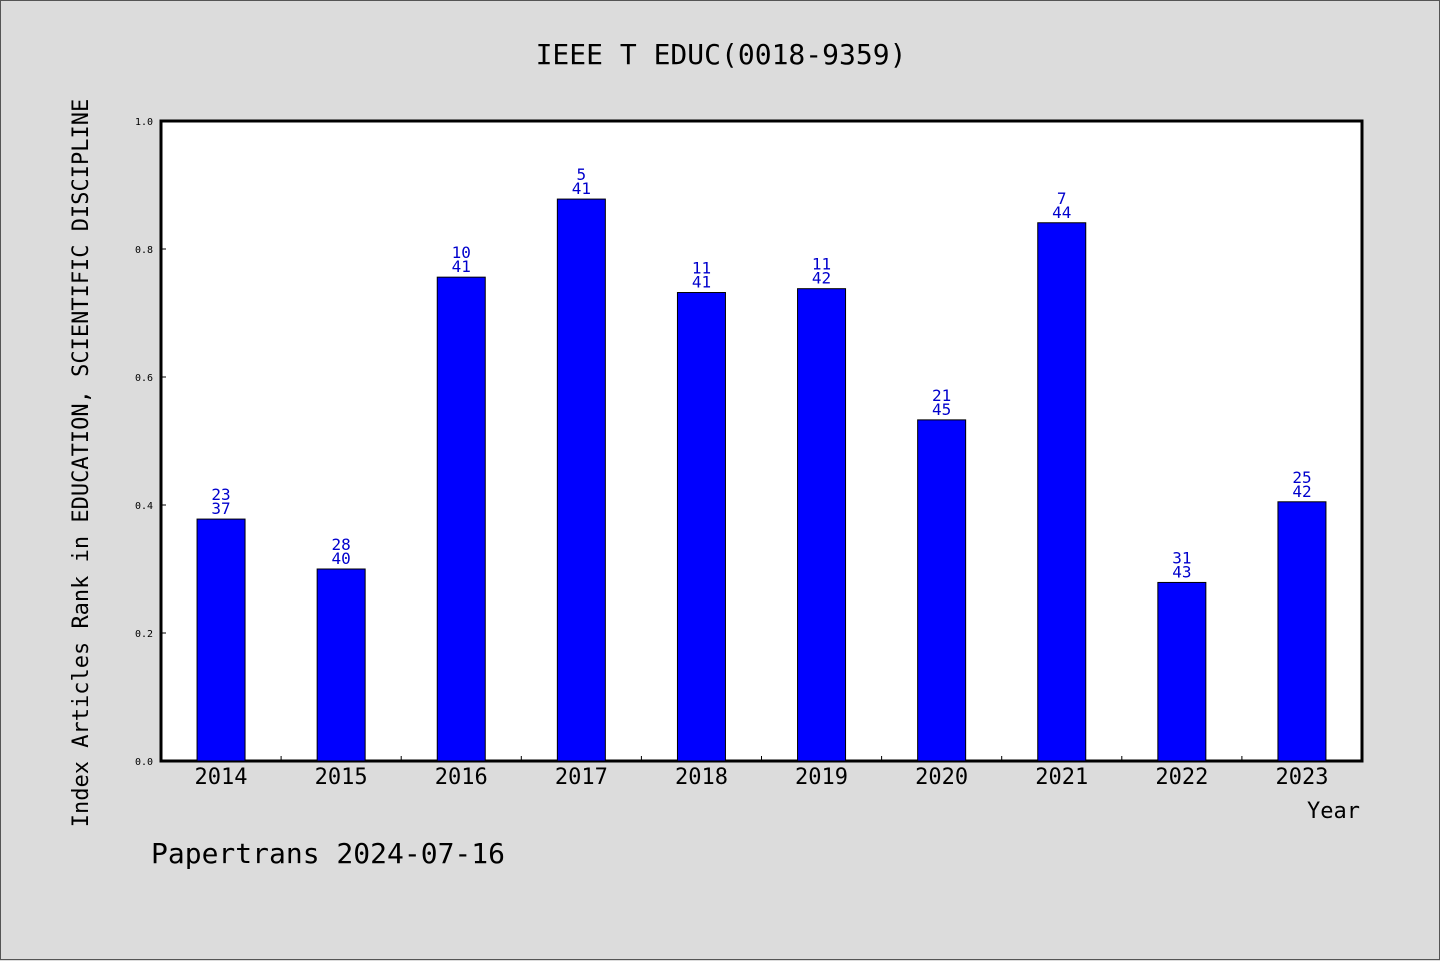 This screenshot has height=961, width=1440. I want to click on x-tick-label: 2017, so click(581, 777).